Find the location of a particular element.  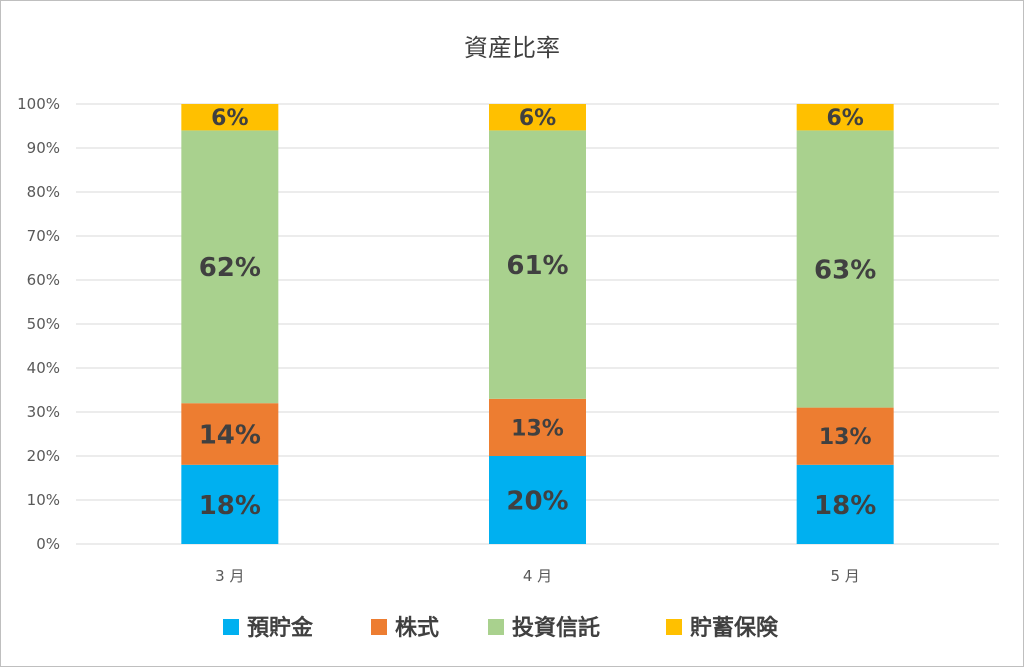

x-axis-ticks: 3 月 4 月 5 月 is located at coordinates (537, 576).